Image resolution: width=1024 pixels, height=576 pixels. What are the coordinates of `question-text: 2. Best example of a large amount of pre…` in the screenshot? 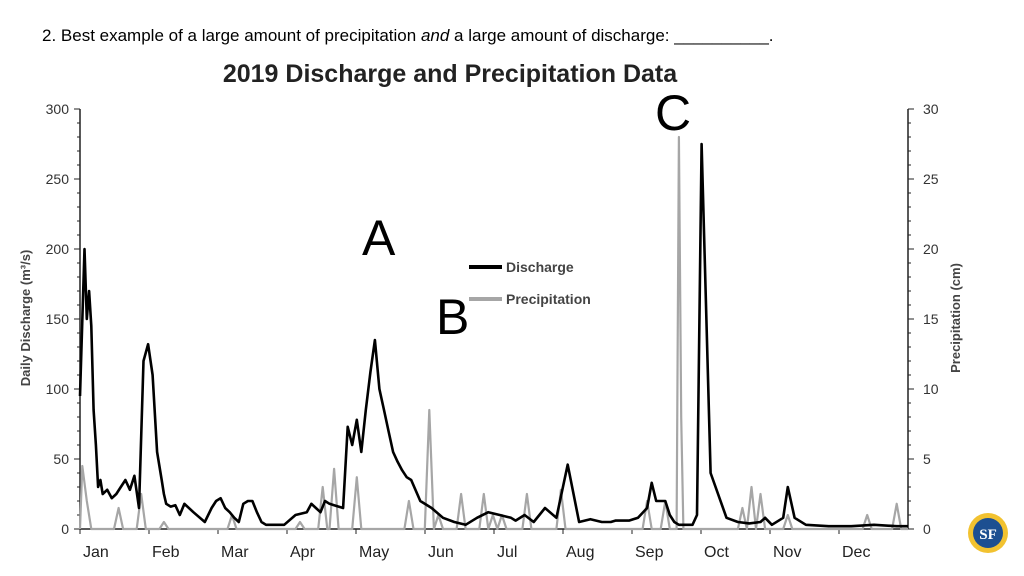 It's located at (408, 36).